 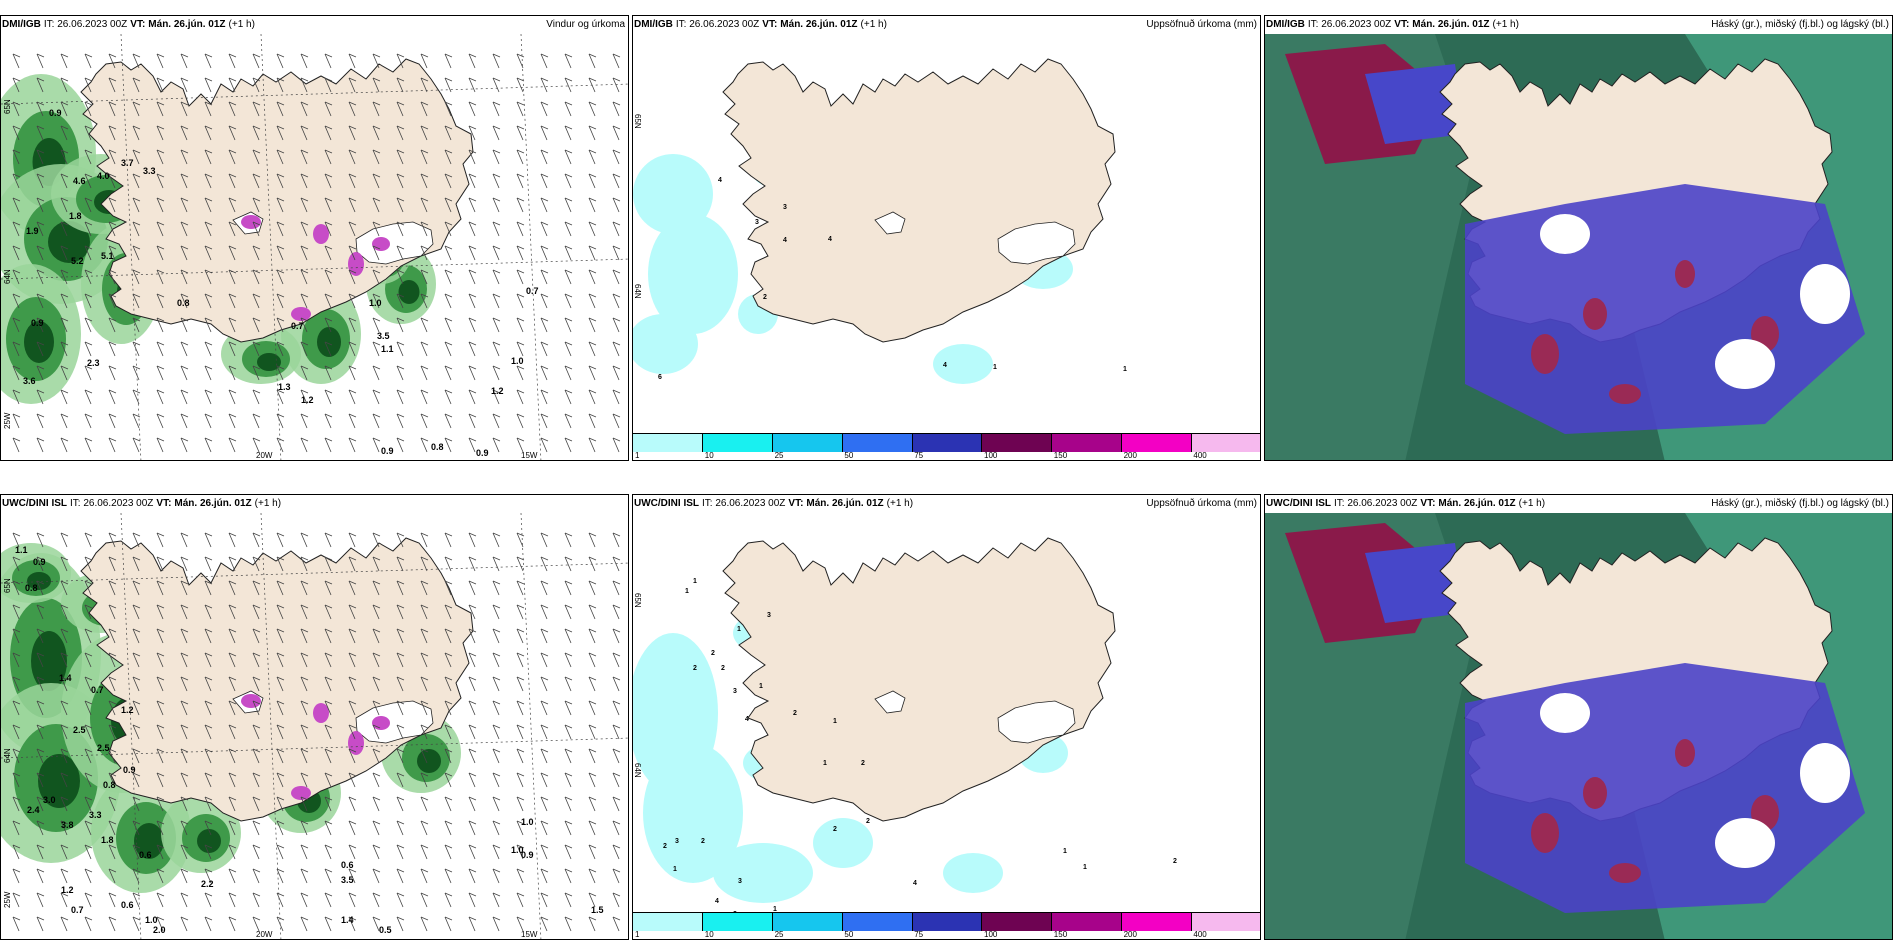 What do you see at coordinates (1415, 104) in the screenshot?
I see `low-cloud-area` at bounding box center [1415, 104].